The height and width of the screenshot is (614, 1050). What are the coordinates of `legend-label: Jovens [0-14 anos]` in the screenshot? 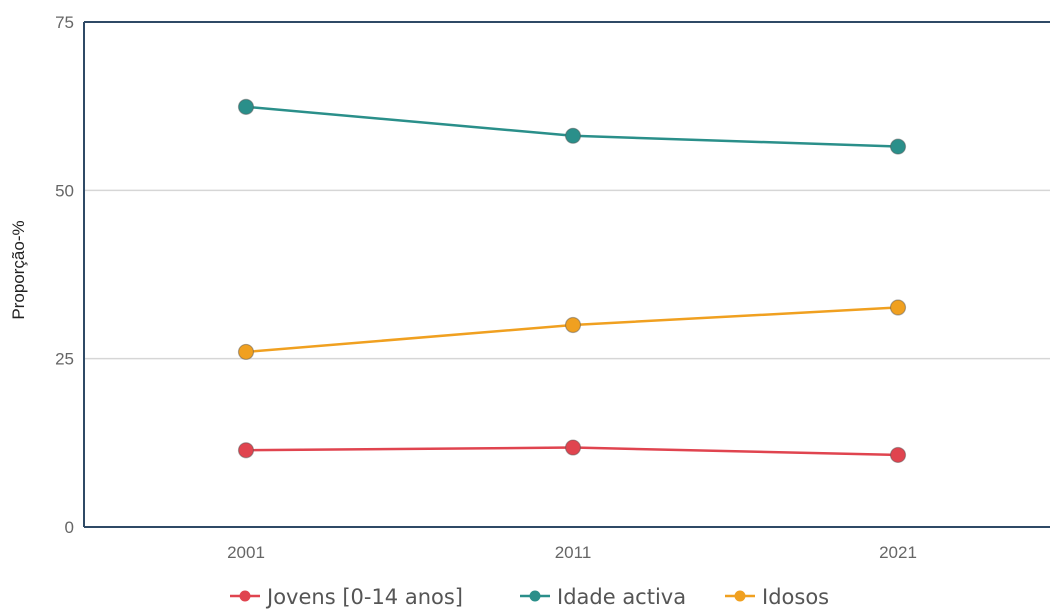 It's located at (364, 597).